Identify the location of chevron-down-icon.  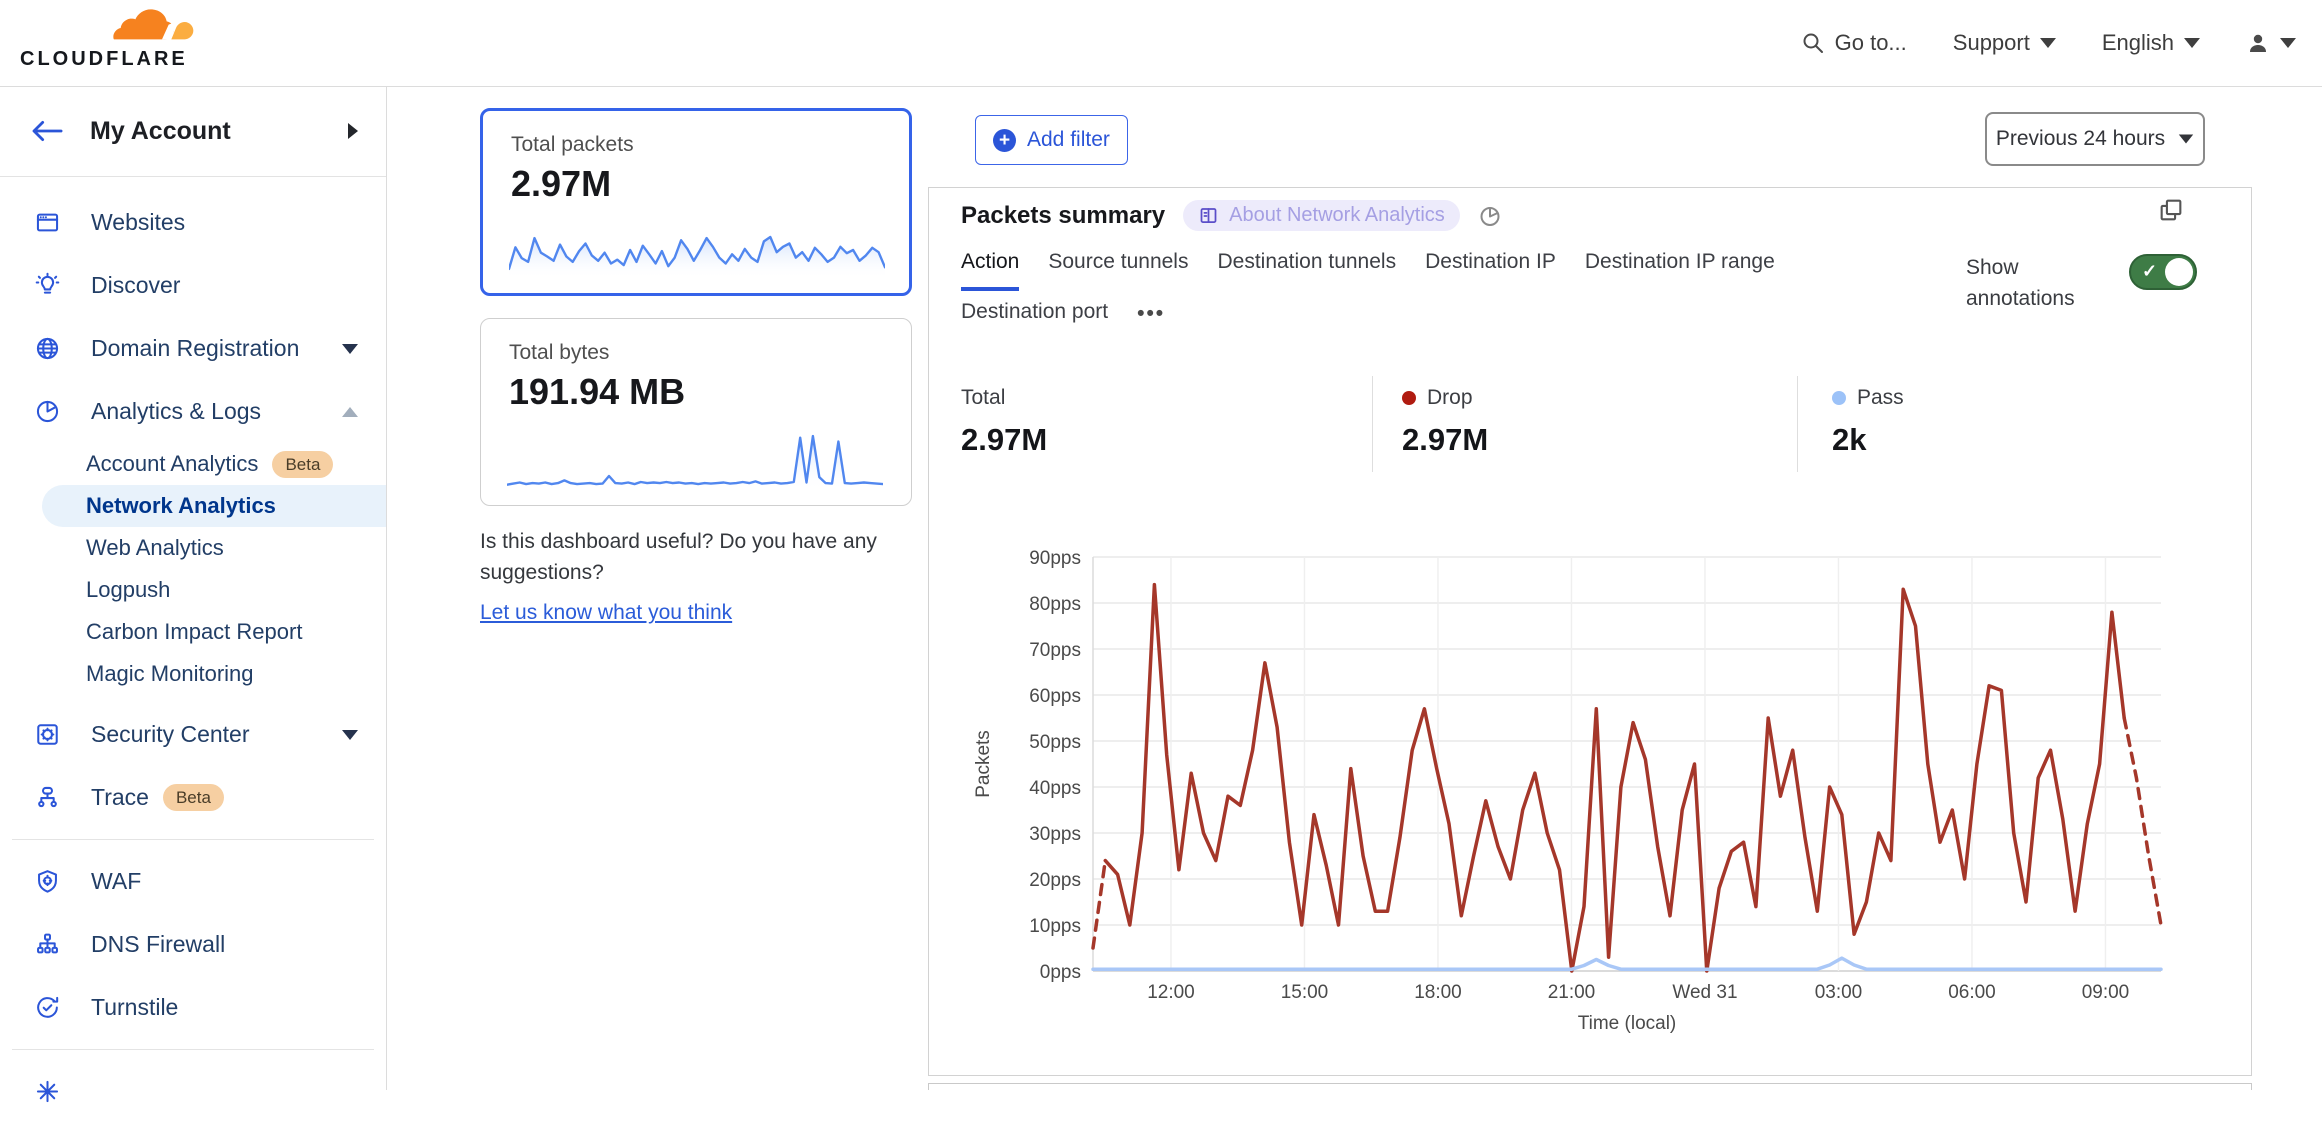
(2192, 43).